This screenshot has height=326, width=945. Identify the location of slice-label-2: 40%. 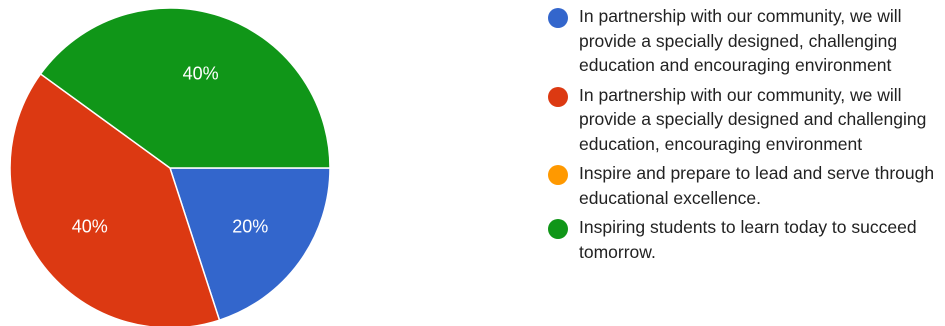
(90, 226).